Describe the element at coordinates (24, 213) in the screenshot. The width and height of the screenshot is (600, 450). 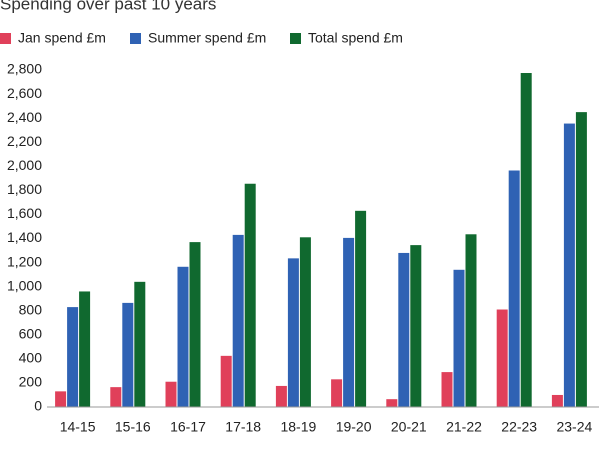
I see `y-tick-label: 1,600` at that location.